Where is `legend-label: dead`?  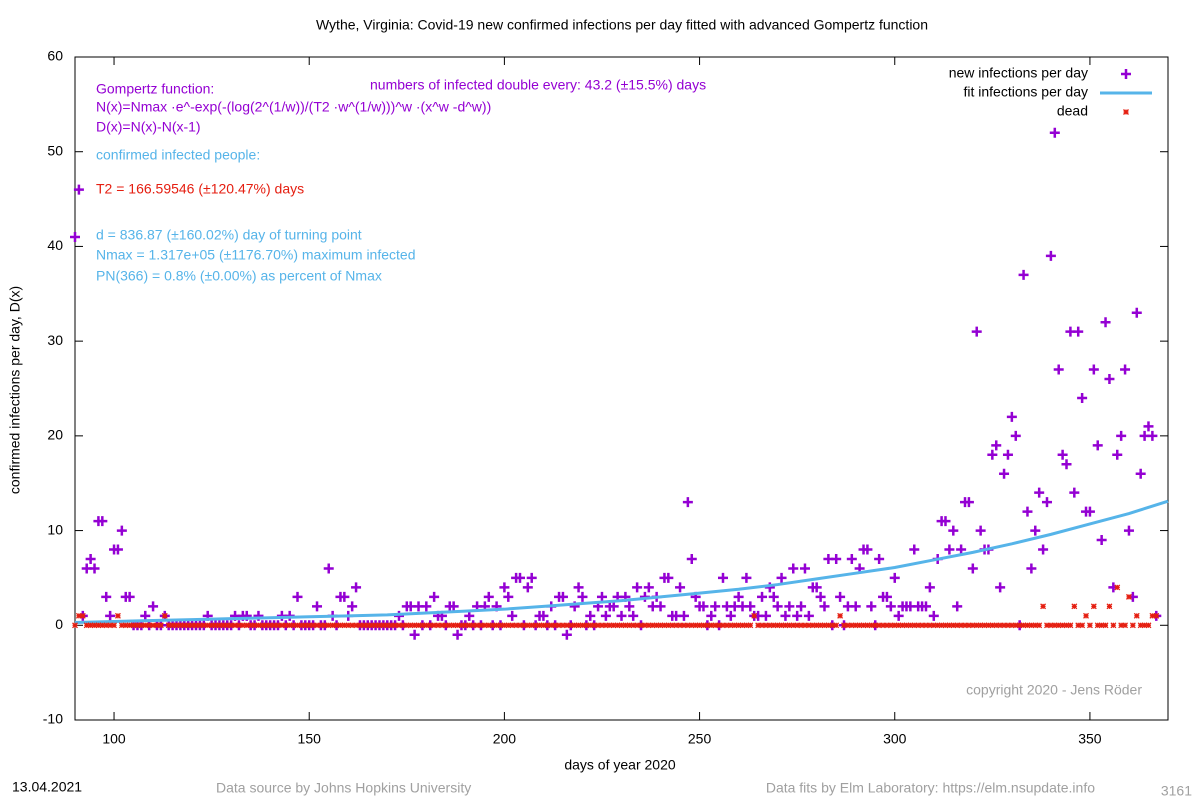 legend-label: dead is located at coordinates (1072, 111).